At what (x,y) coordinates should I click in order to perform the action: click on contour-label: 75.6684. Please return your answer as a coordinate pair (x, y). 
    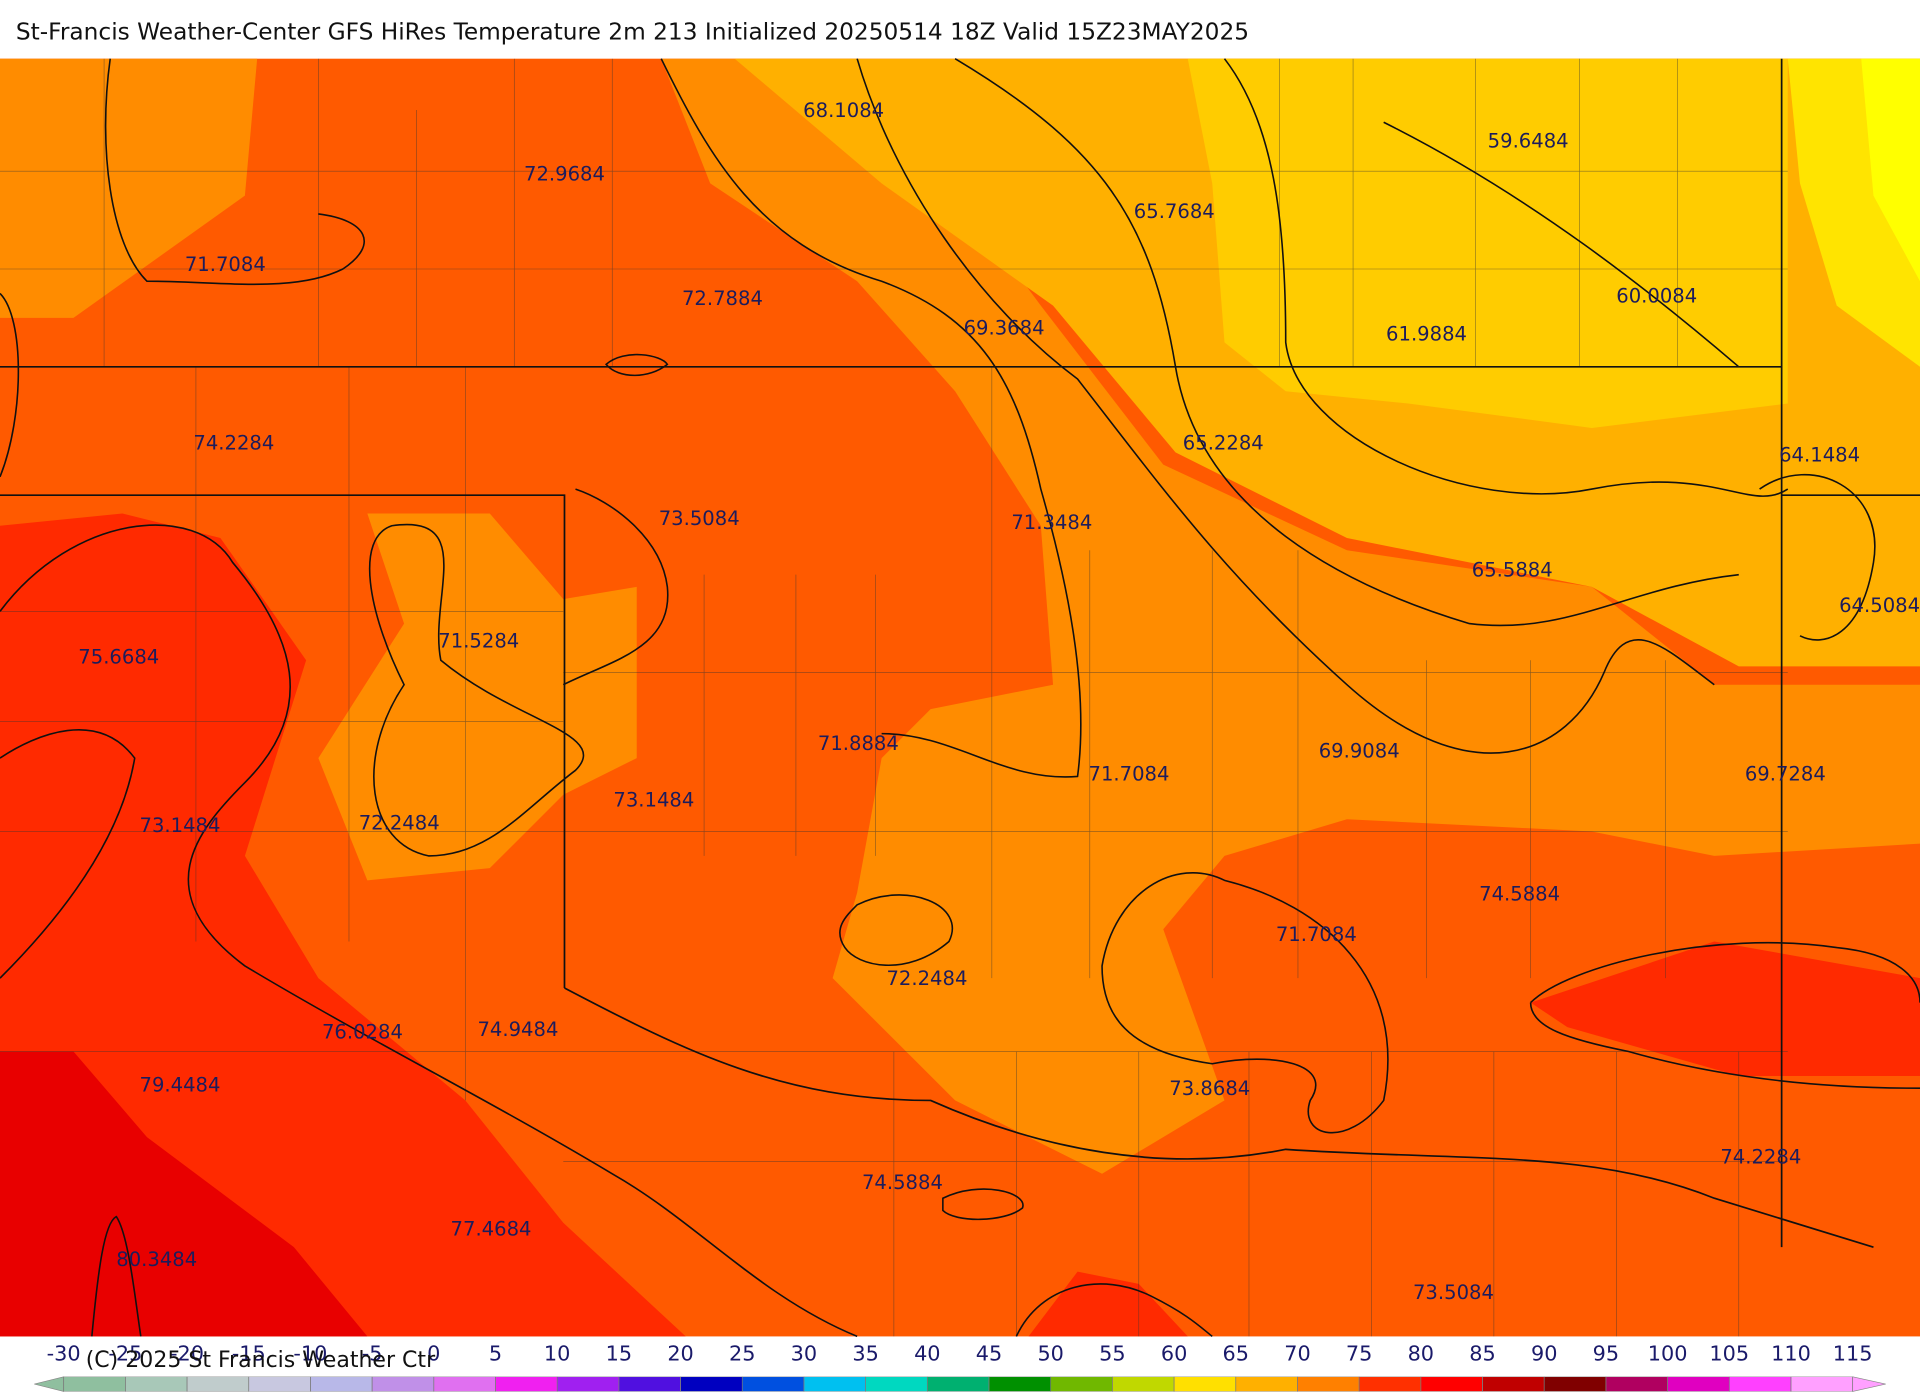
    Looking at the image, I should click on (118, 656).